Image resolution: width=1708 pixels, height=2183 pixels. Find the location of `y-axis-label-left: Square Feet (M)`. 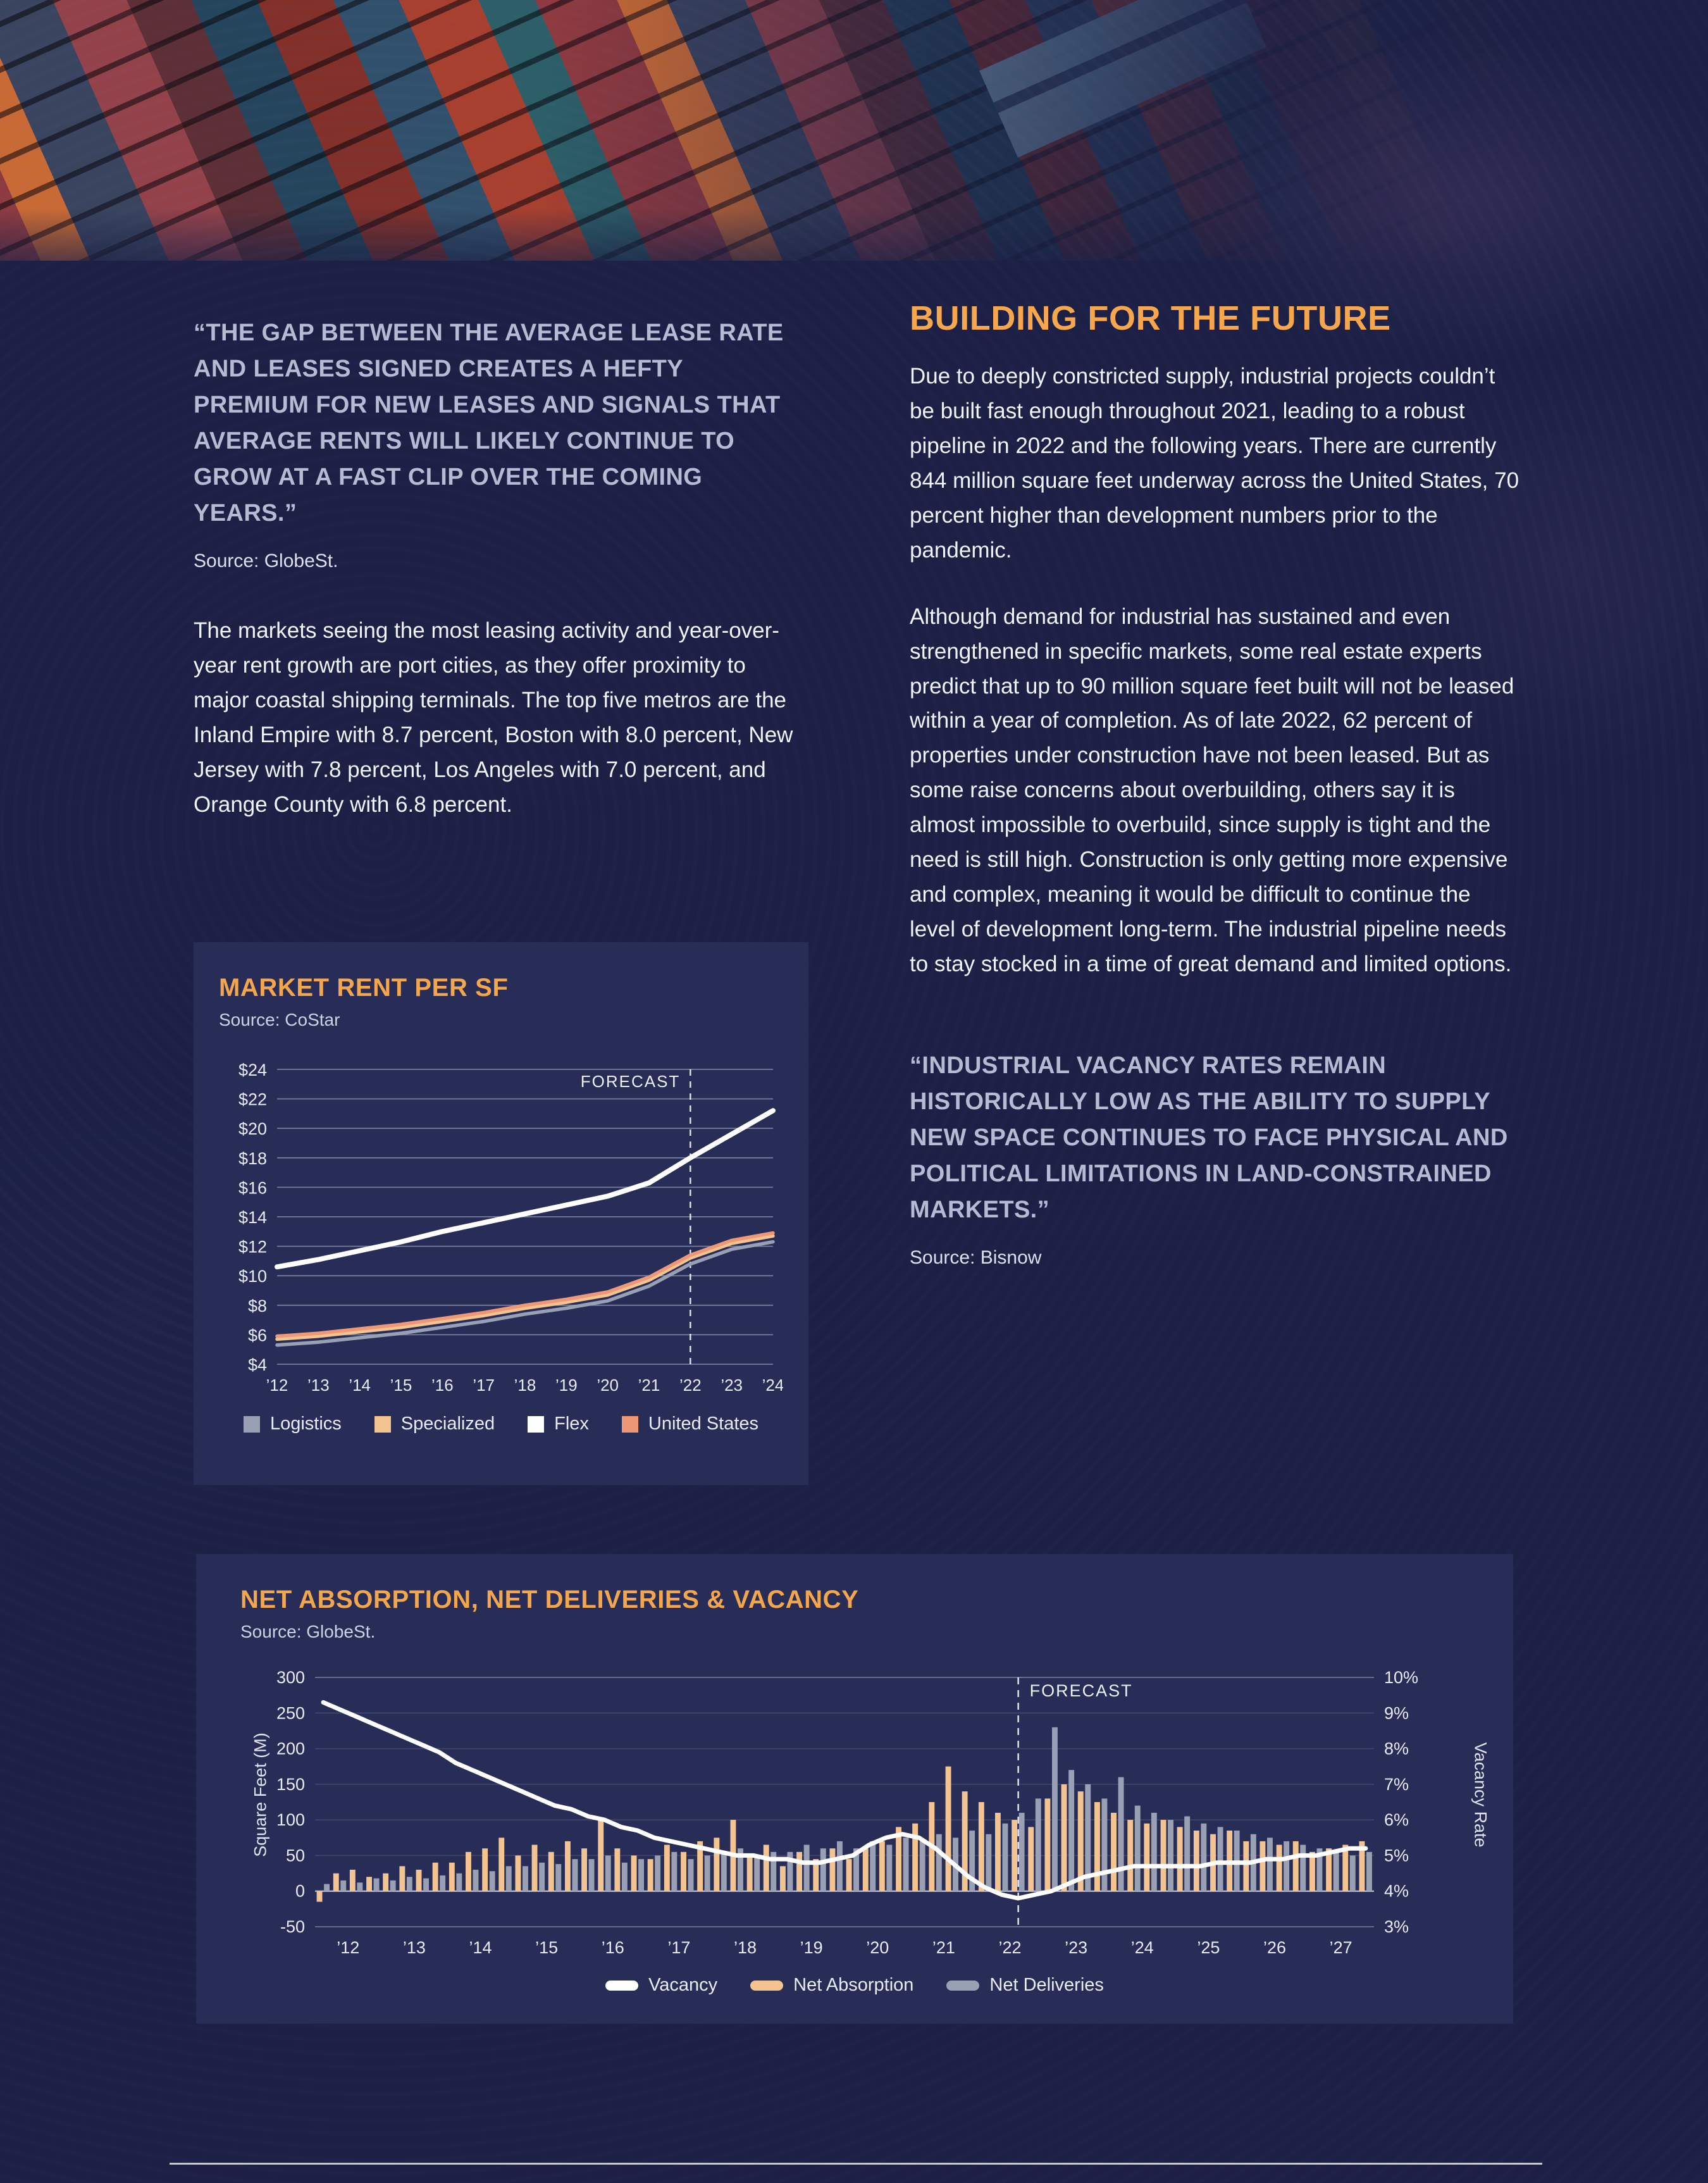

y-axis-label-left: Square Feet (M) is located at coordinates (260, 1794).